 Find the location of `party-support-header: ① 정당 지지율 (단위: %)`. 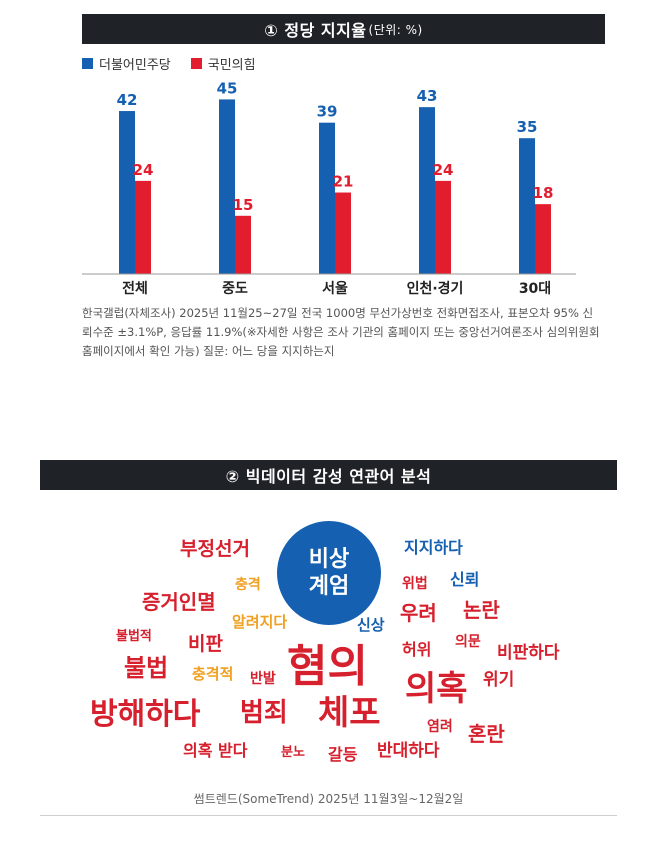

party-support-header: ① 정당 지지율 (단위: %) is located at coordinates (343, 29).